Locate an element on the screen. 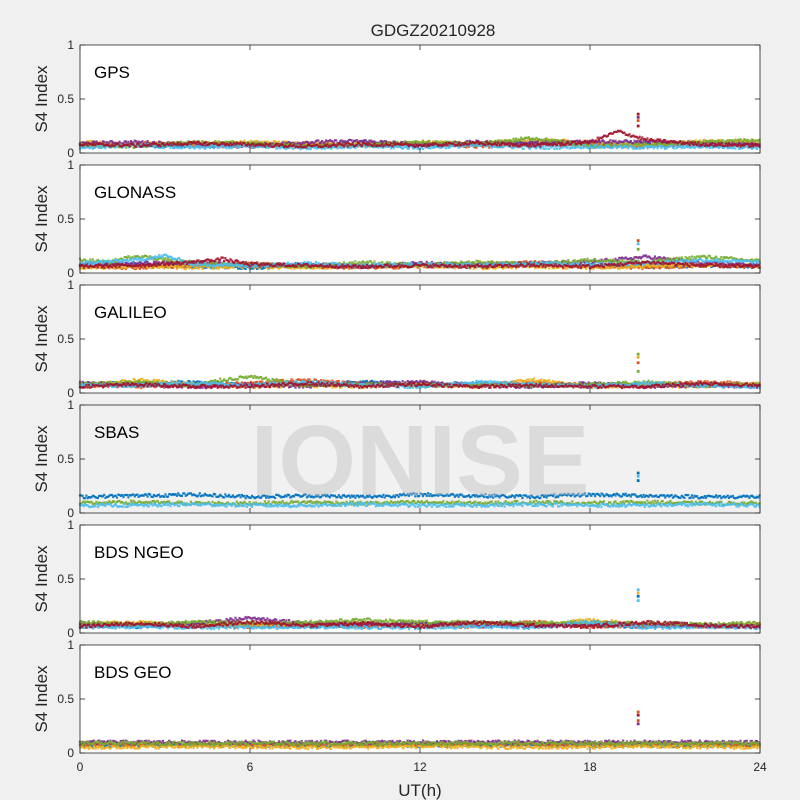 Image resolution: width=800 pixels, height=800 pixels. figure-title: GDGZ20210928 is located at coordinates (433, 30).